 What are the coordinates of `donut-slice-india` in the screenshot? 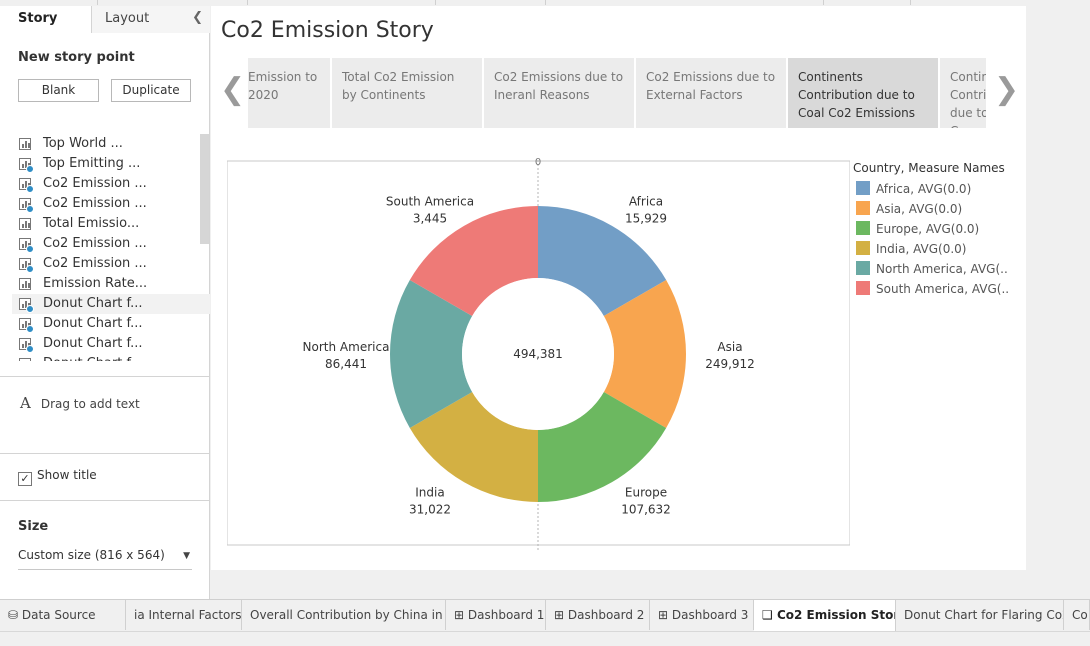 It's located at (473, 447).